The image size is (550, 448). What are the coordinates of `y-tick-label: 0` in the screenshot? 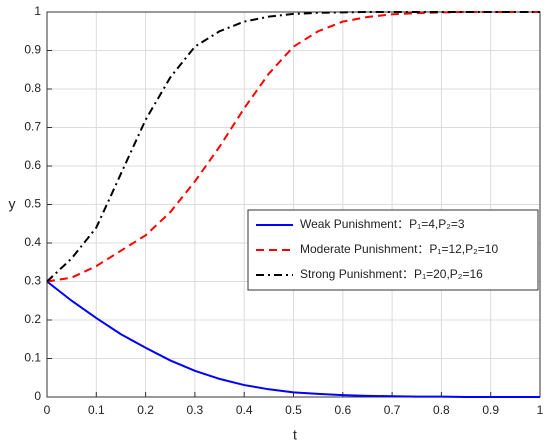 It's located at (37, 396).